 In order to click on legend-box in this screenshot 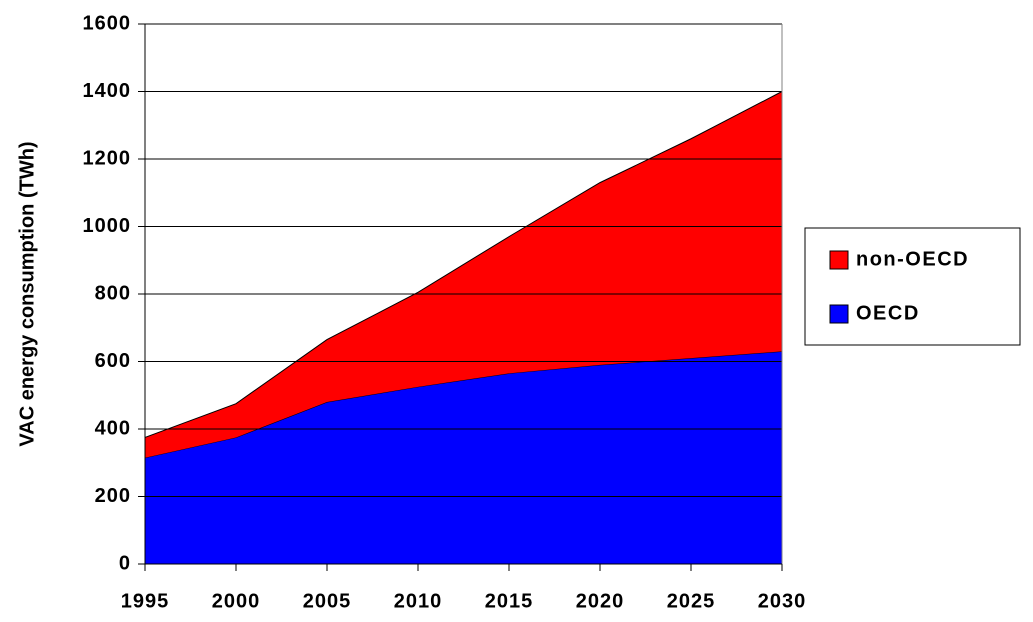, I will do `click(912, 286)`.